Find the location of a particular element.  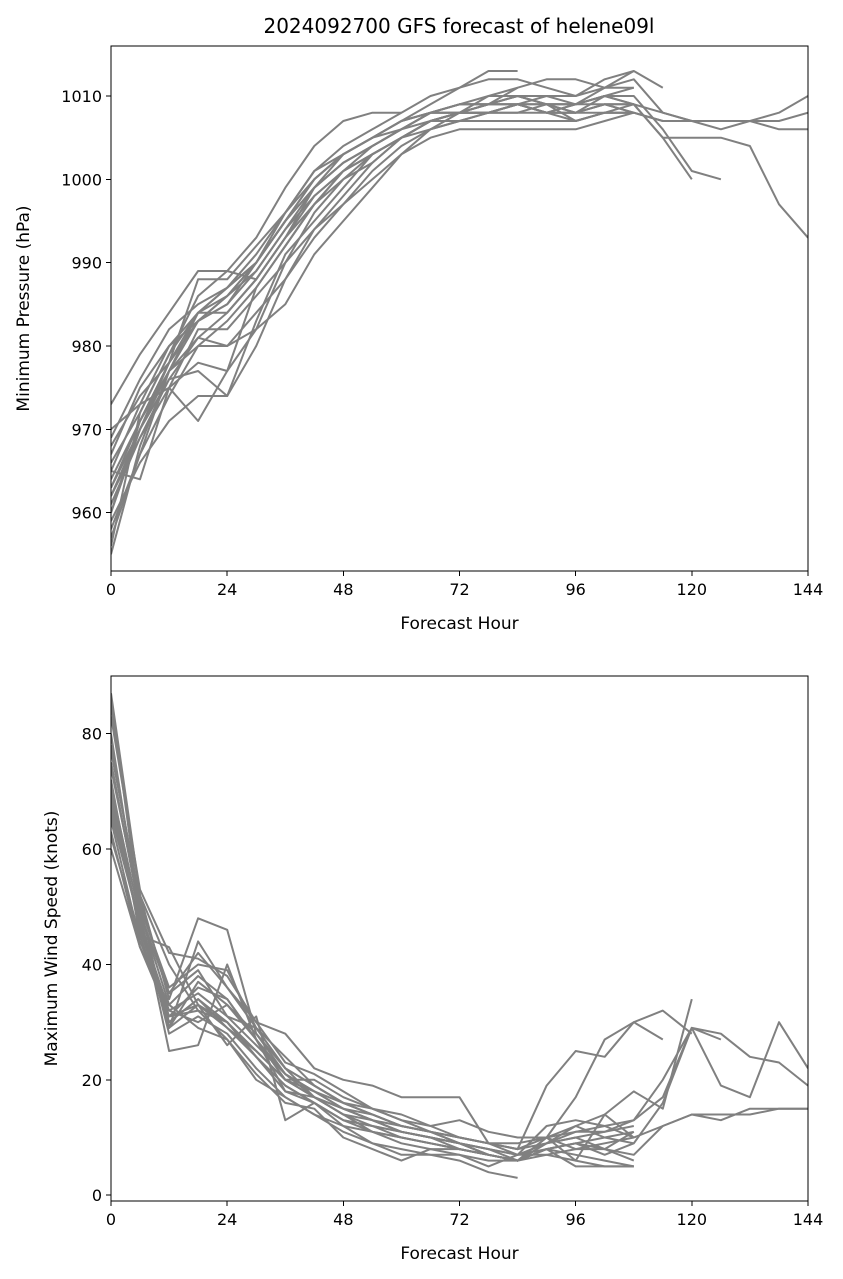

pressure-x-tick-label: 96 is located at coordinates (575, 589).